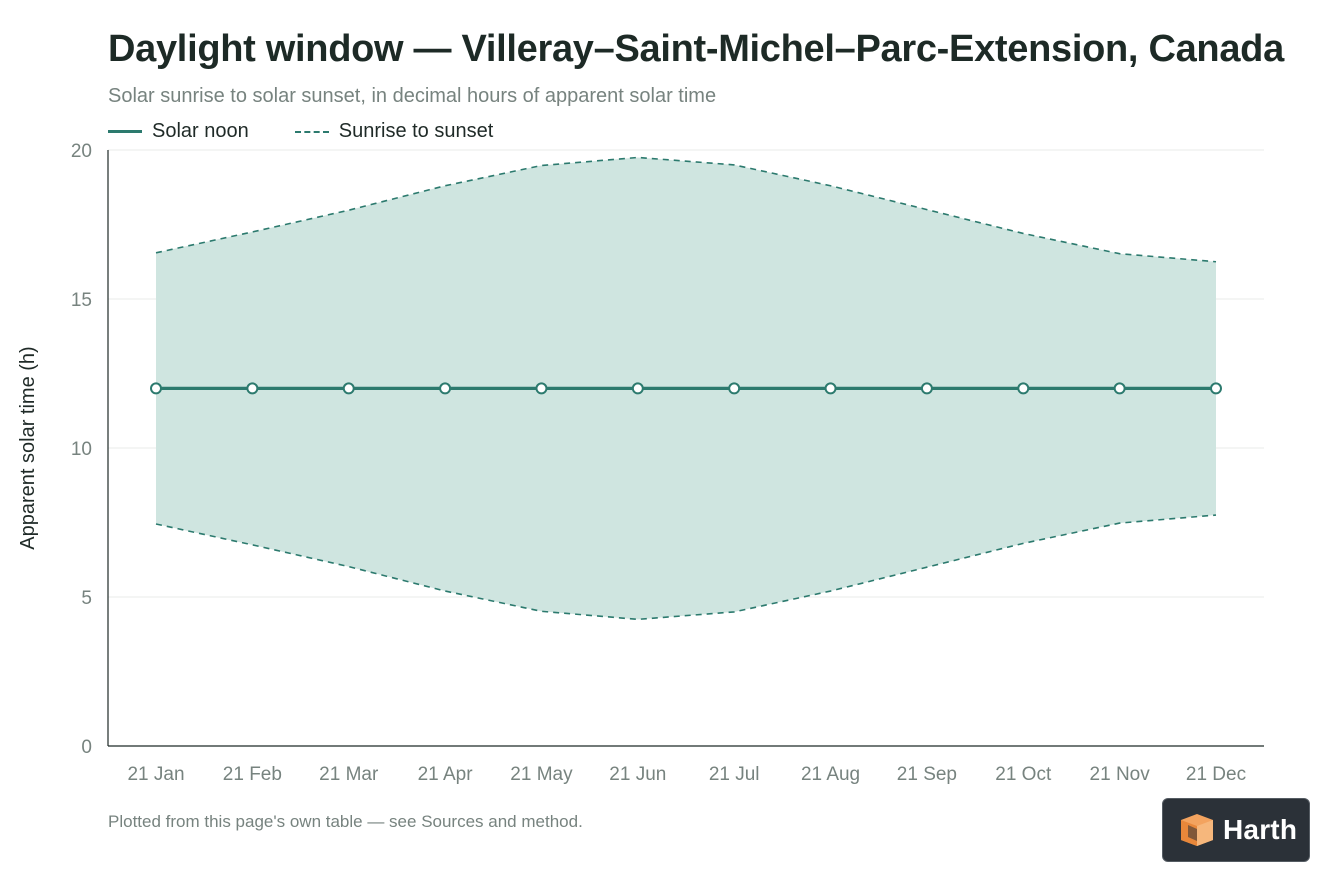 This screenshot has height=896, width=1344. Describe the element at coordinates (1120, 774) in the screenshot. I see `x-tick-label: 21 Nov` at that location.